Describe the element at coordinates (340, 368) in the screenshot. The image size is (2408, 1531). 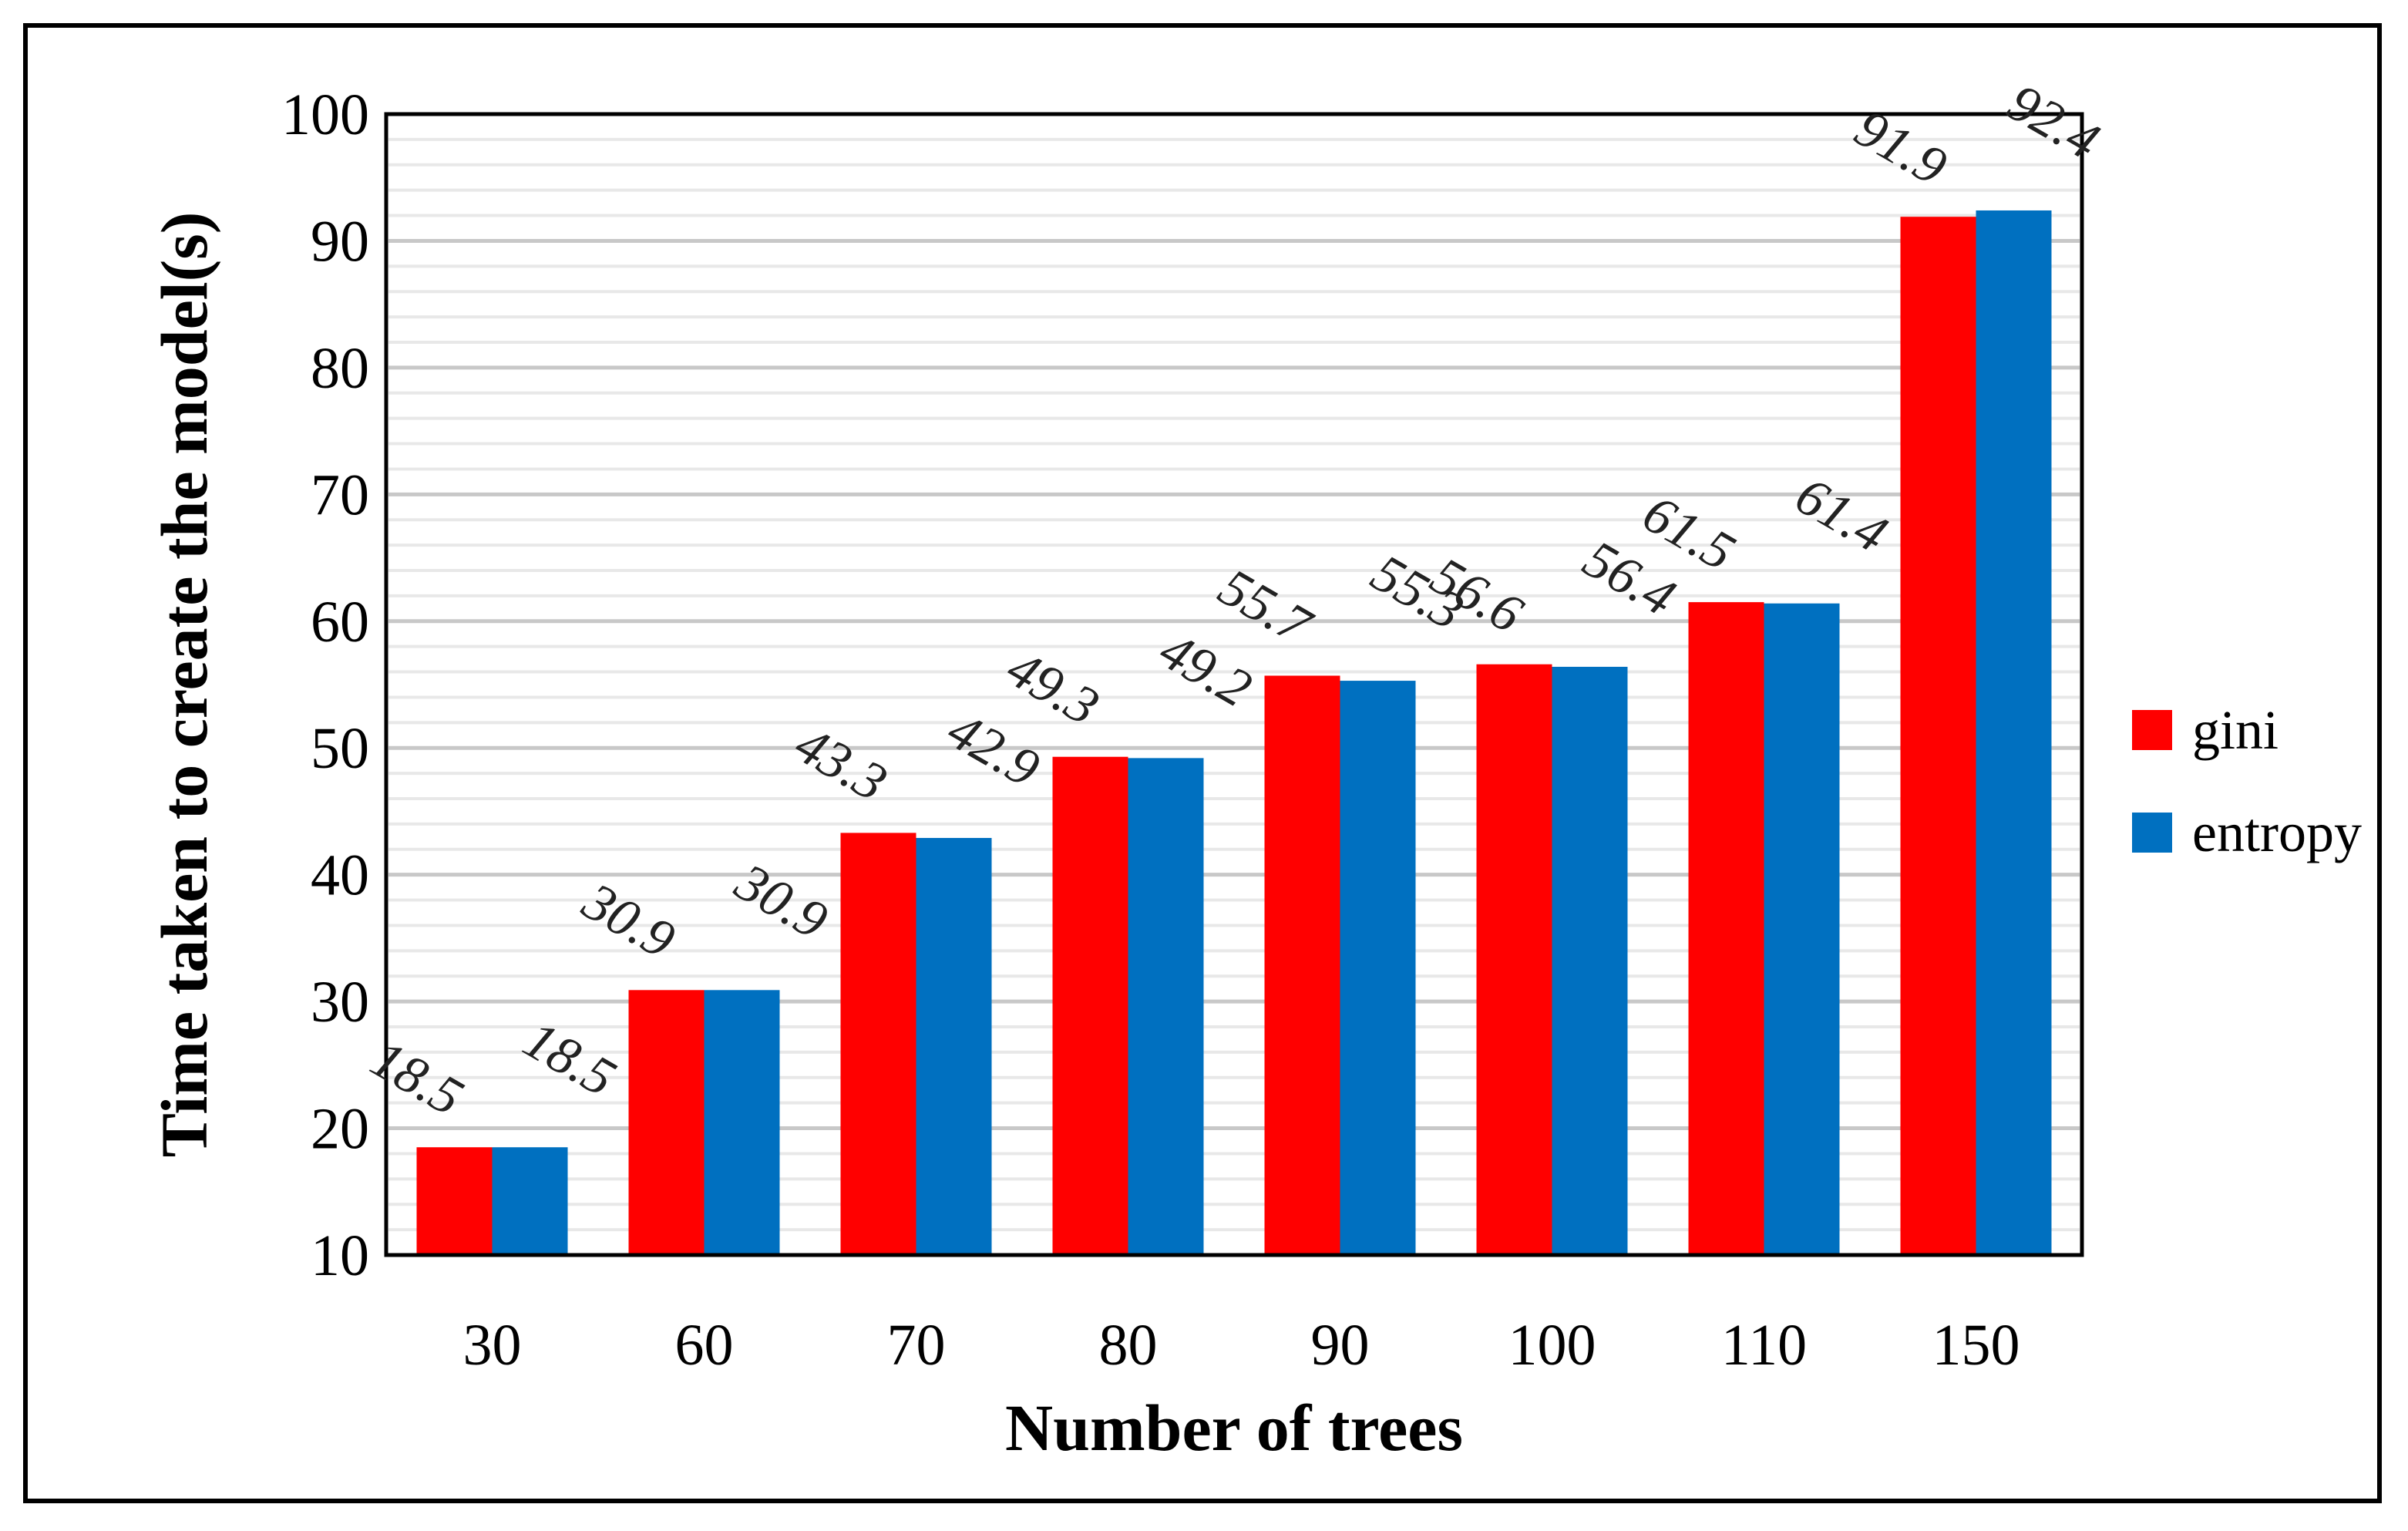
I see `y-tick-label: 80` at that location.